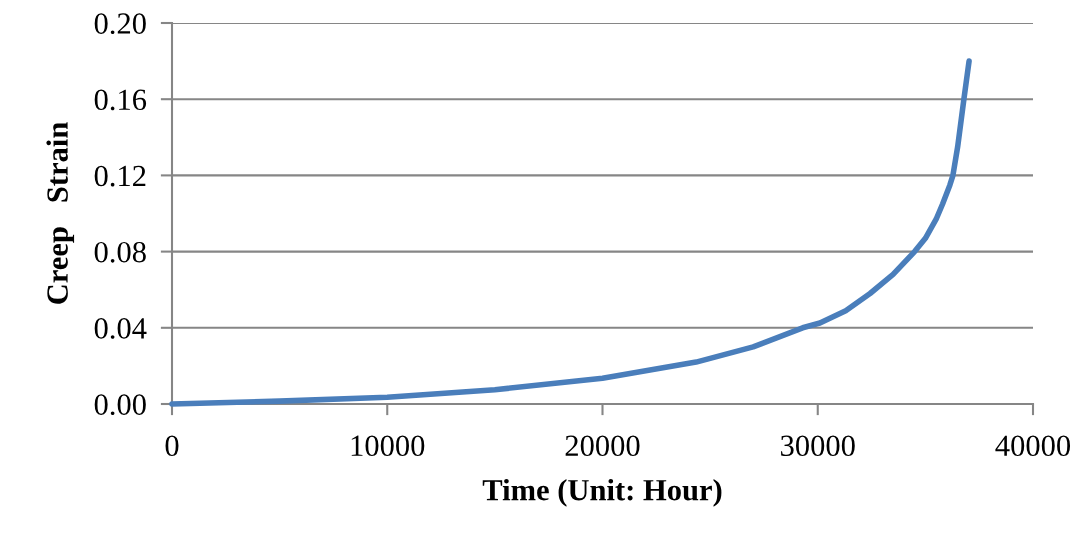  Describe the element at coordinates (120, 252) in the screenshot. I see `y-tick-label: 0.08` at that location.